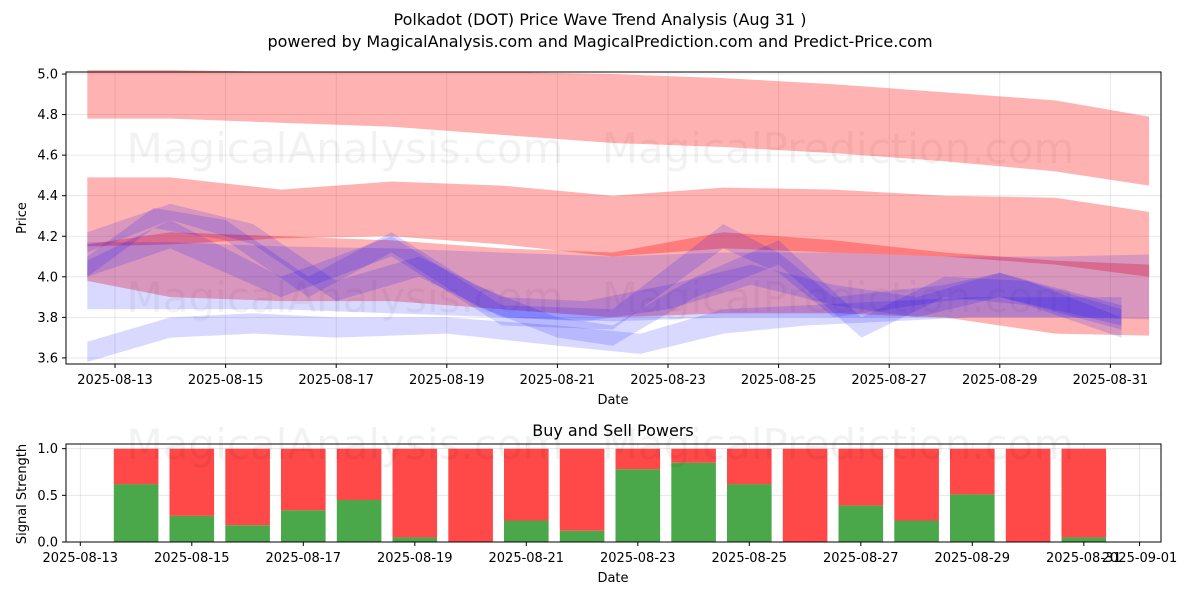  I want to click on price-x-tick-label: 2025-08-19, so click(447, 380).